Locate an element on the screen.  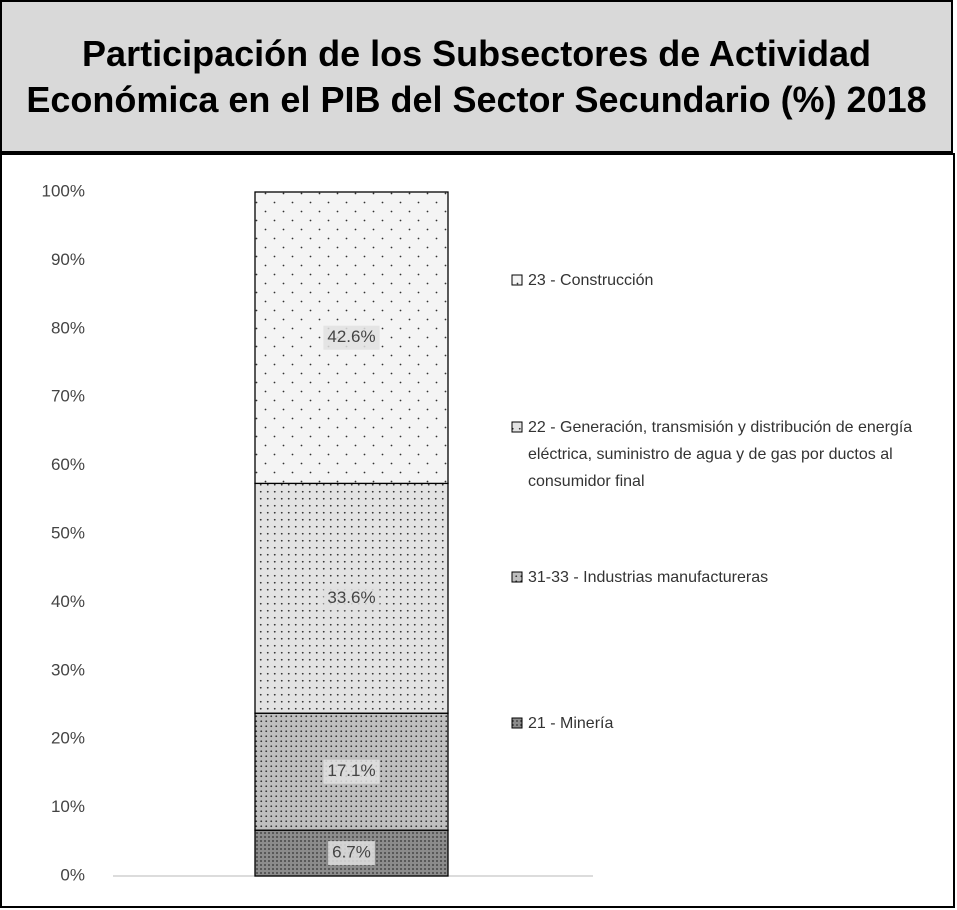
y-tick-label: 20% is located at coordinates (68, 738).